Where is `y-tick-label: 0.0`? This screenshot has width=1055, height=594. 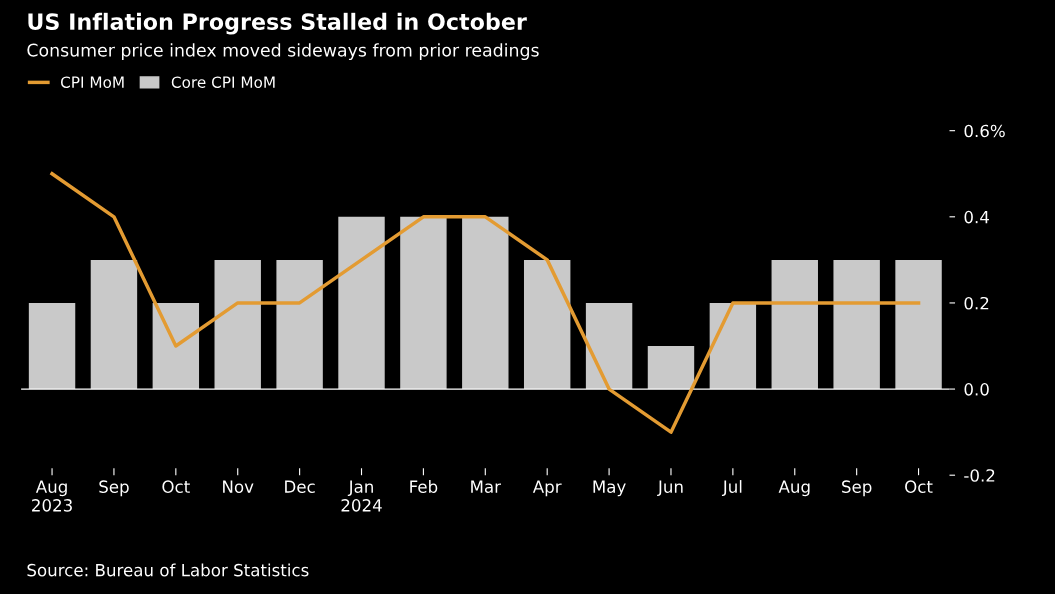 y-tick-label: 0.0 is located at coordinates (976, 389).